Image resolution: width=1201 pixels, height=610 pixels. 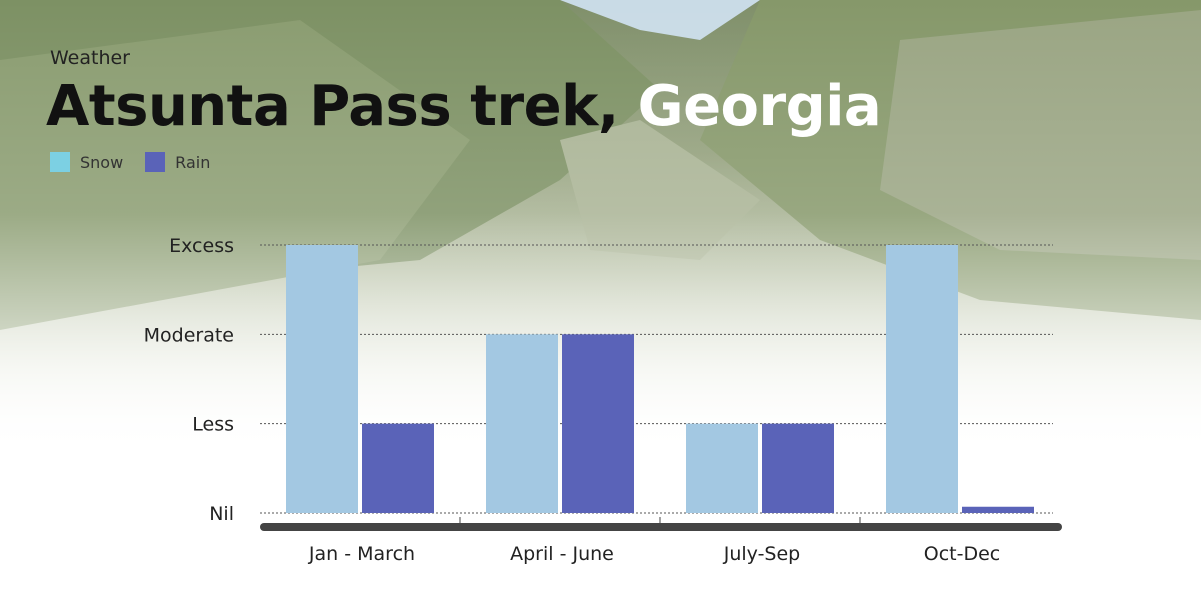 I want to click on page-title: Atsunta Pass trek, Georgia, so click(x=464, y=106).